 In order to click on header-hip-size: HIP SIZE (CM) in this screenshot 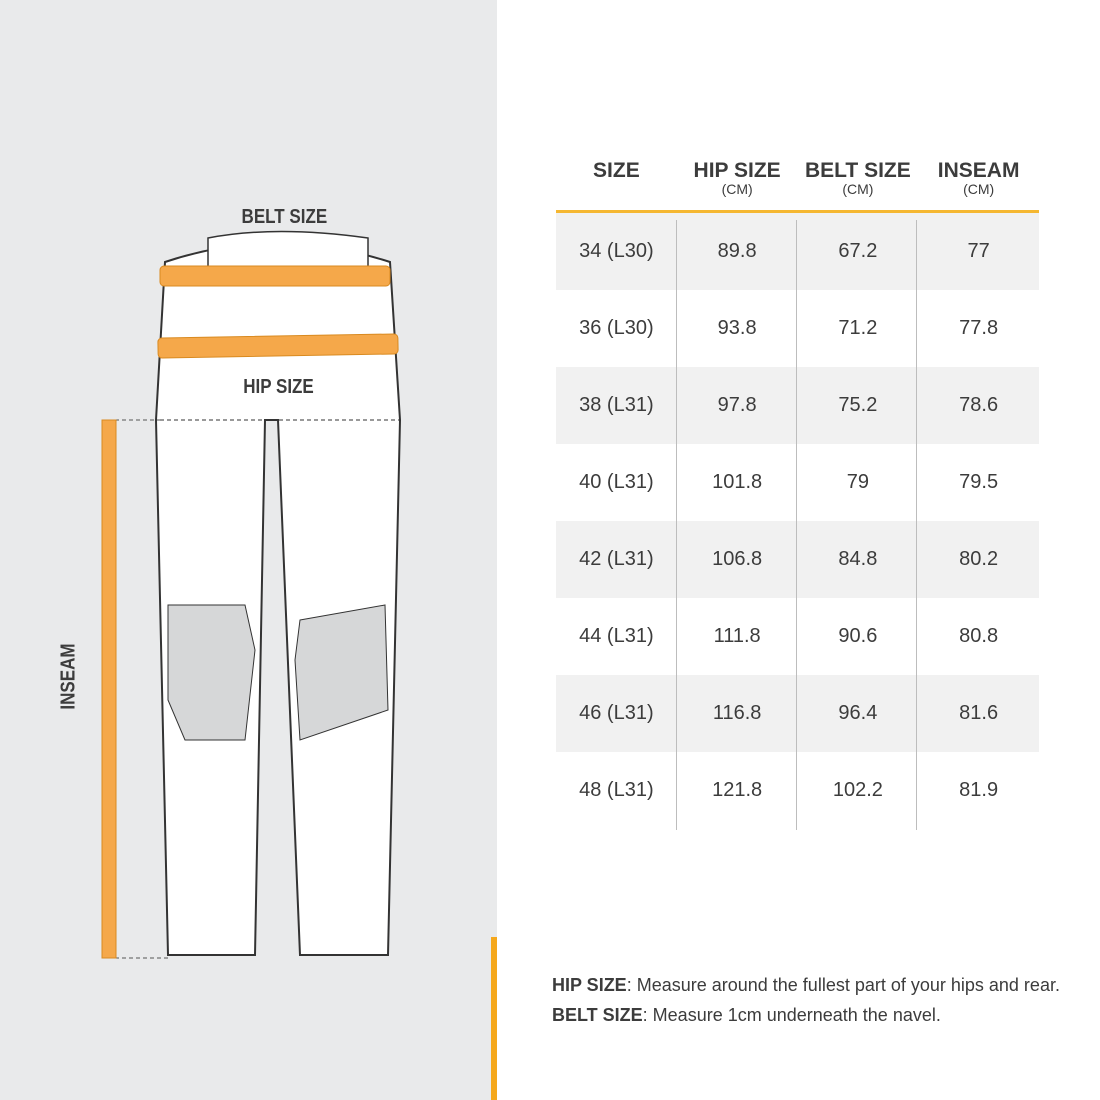, I will do `click(737, 178)`.